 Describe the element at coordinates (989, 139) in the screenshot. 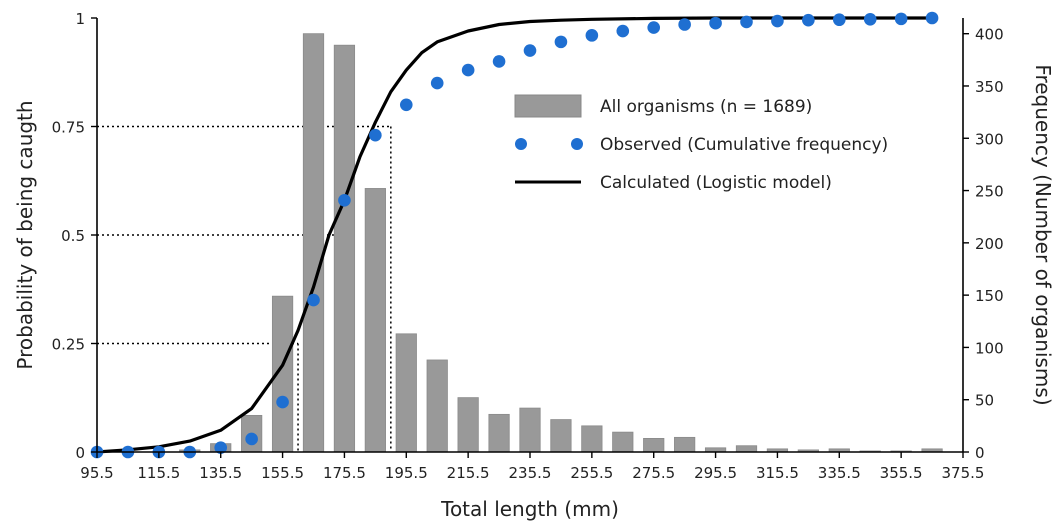

I see `right-y-tick-label: 300` at that location.